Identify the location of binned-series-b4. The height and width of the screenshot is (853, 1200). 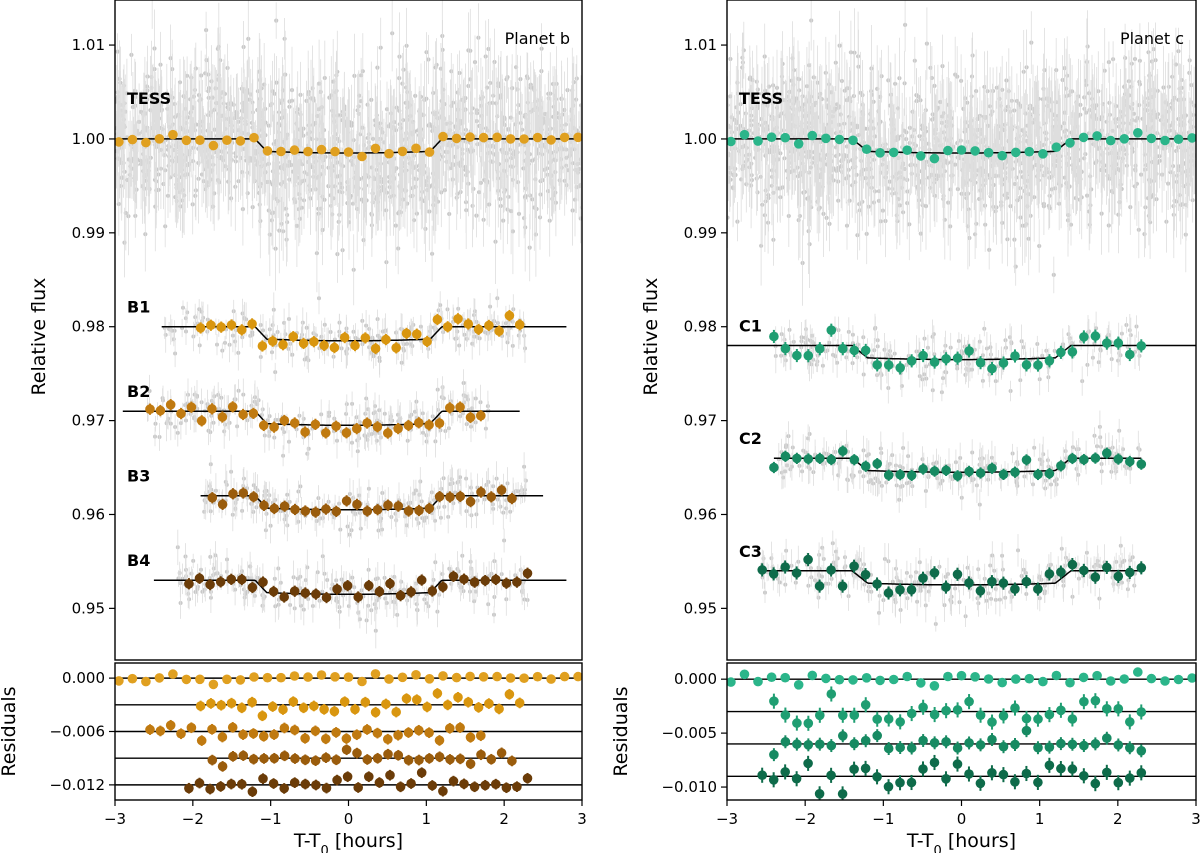
(358, 585).